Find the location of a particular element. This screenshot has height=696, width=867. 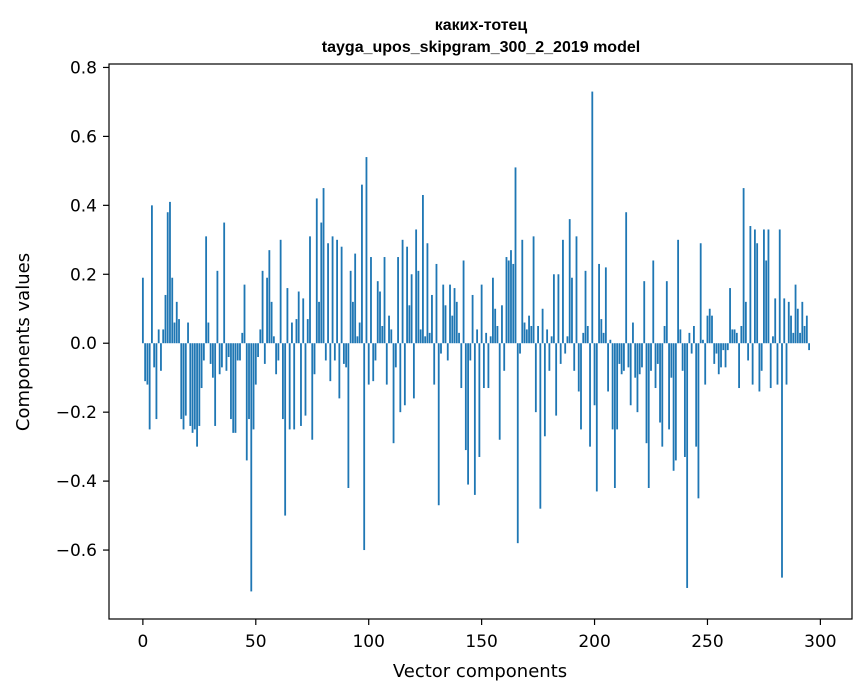

chart-title-line-1: каких-тотец is located at coordinates (481, 25).